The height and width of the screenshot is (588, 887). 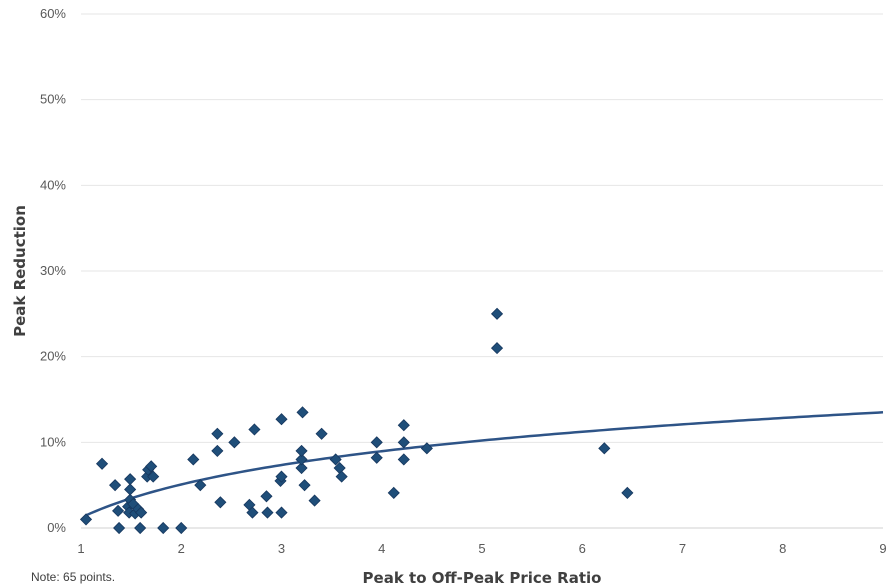 What do you see at coordinates (53, 13) in the screenshot?
I see `y-tick-label: 60%` at bounding box center [53, 13].